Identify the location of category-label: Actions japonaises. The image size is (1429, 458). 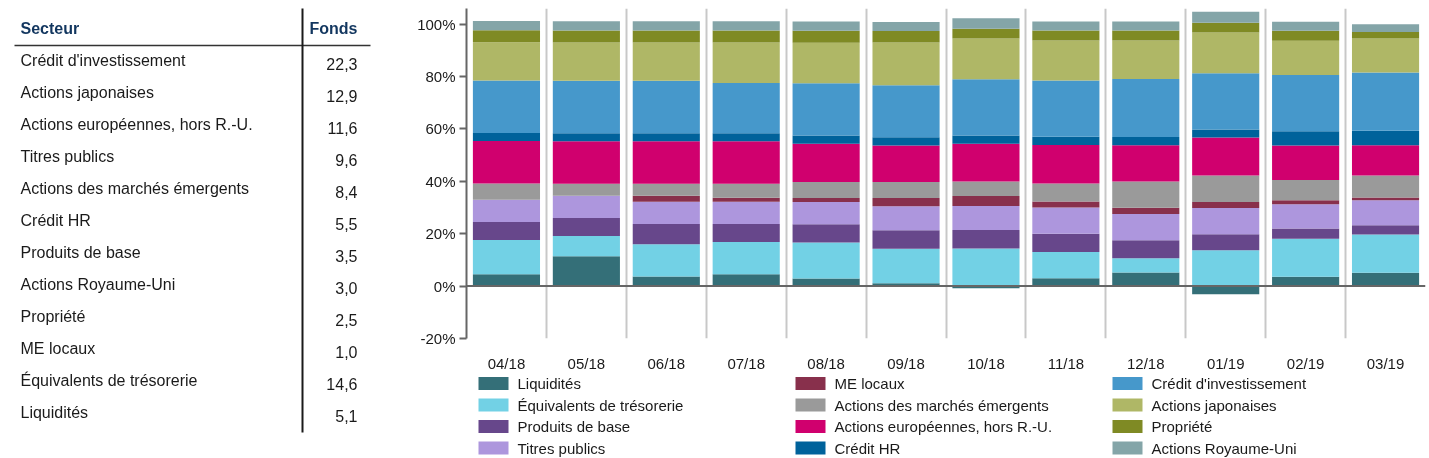
(87, 92).